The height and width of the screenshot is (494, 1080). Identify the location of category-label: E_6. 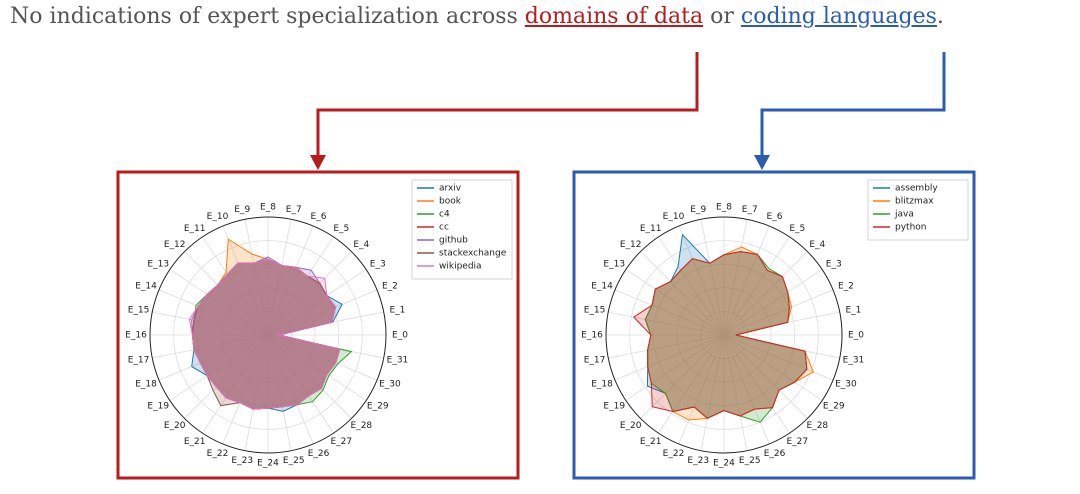
(775, 217).